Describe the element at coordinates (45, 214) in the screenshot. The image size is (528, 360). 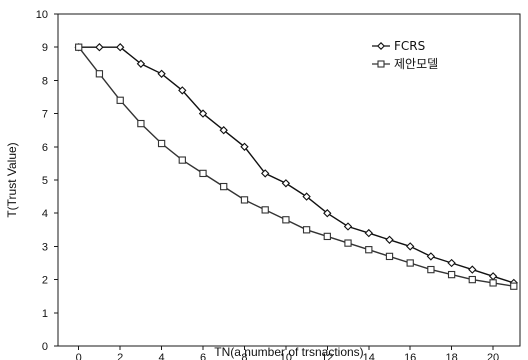
I see `y-tick-label: 4` at that location.